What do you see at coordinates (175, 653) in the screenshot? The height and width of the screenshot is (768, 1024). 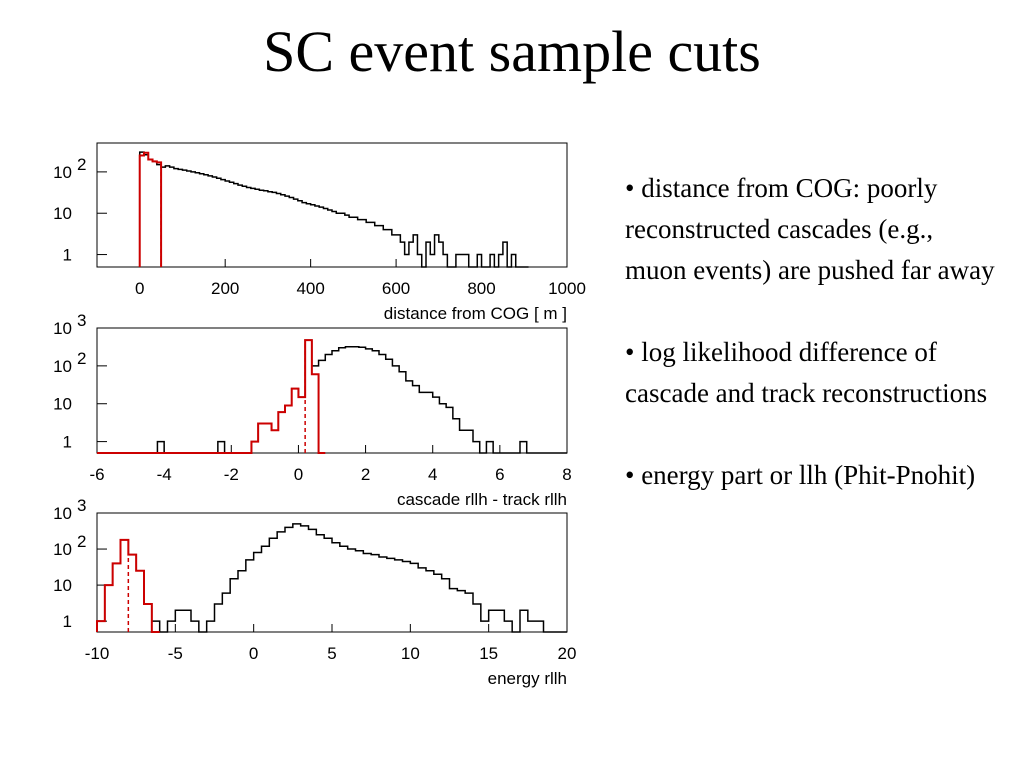 I see `x-tick-label: -5` at bounding box center [175, 653].